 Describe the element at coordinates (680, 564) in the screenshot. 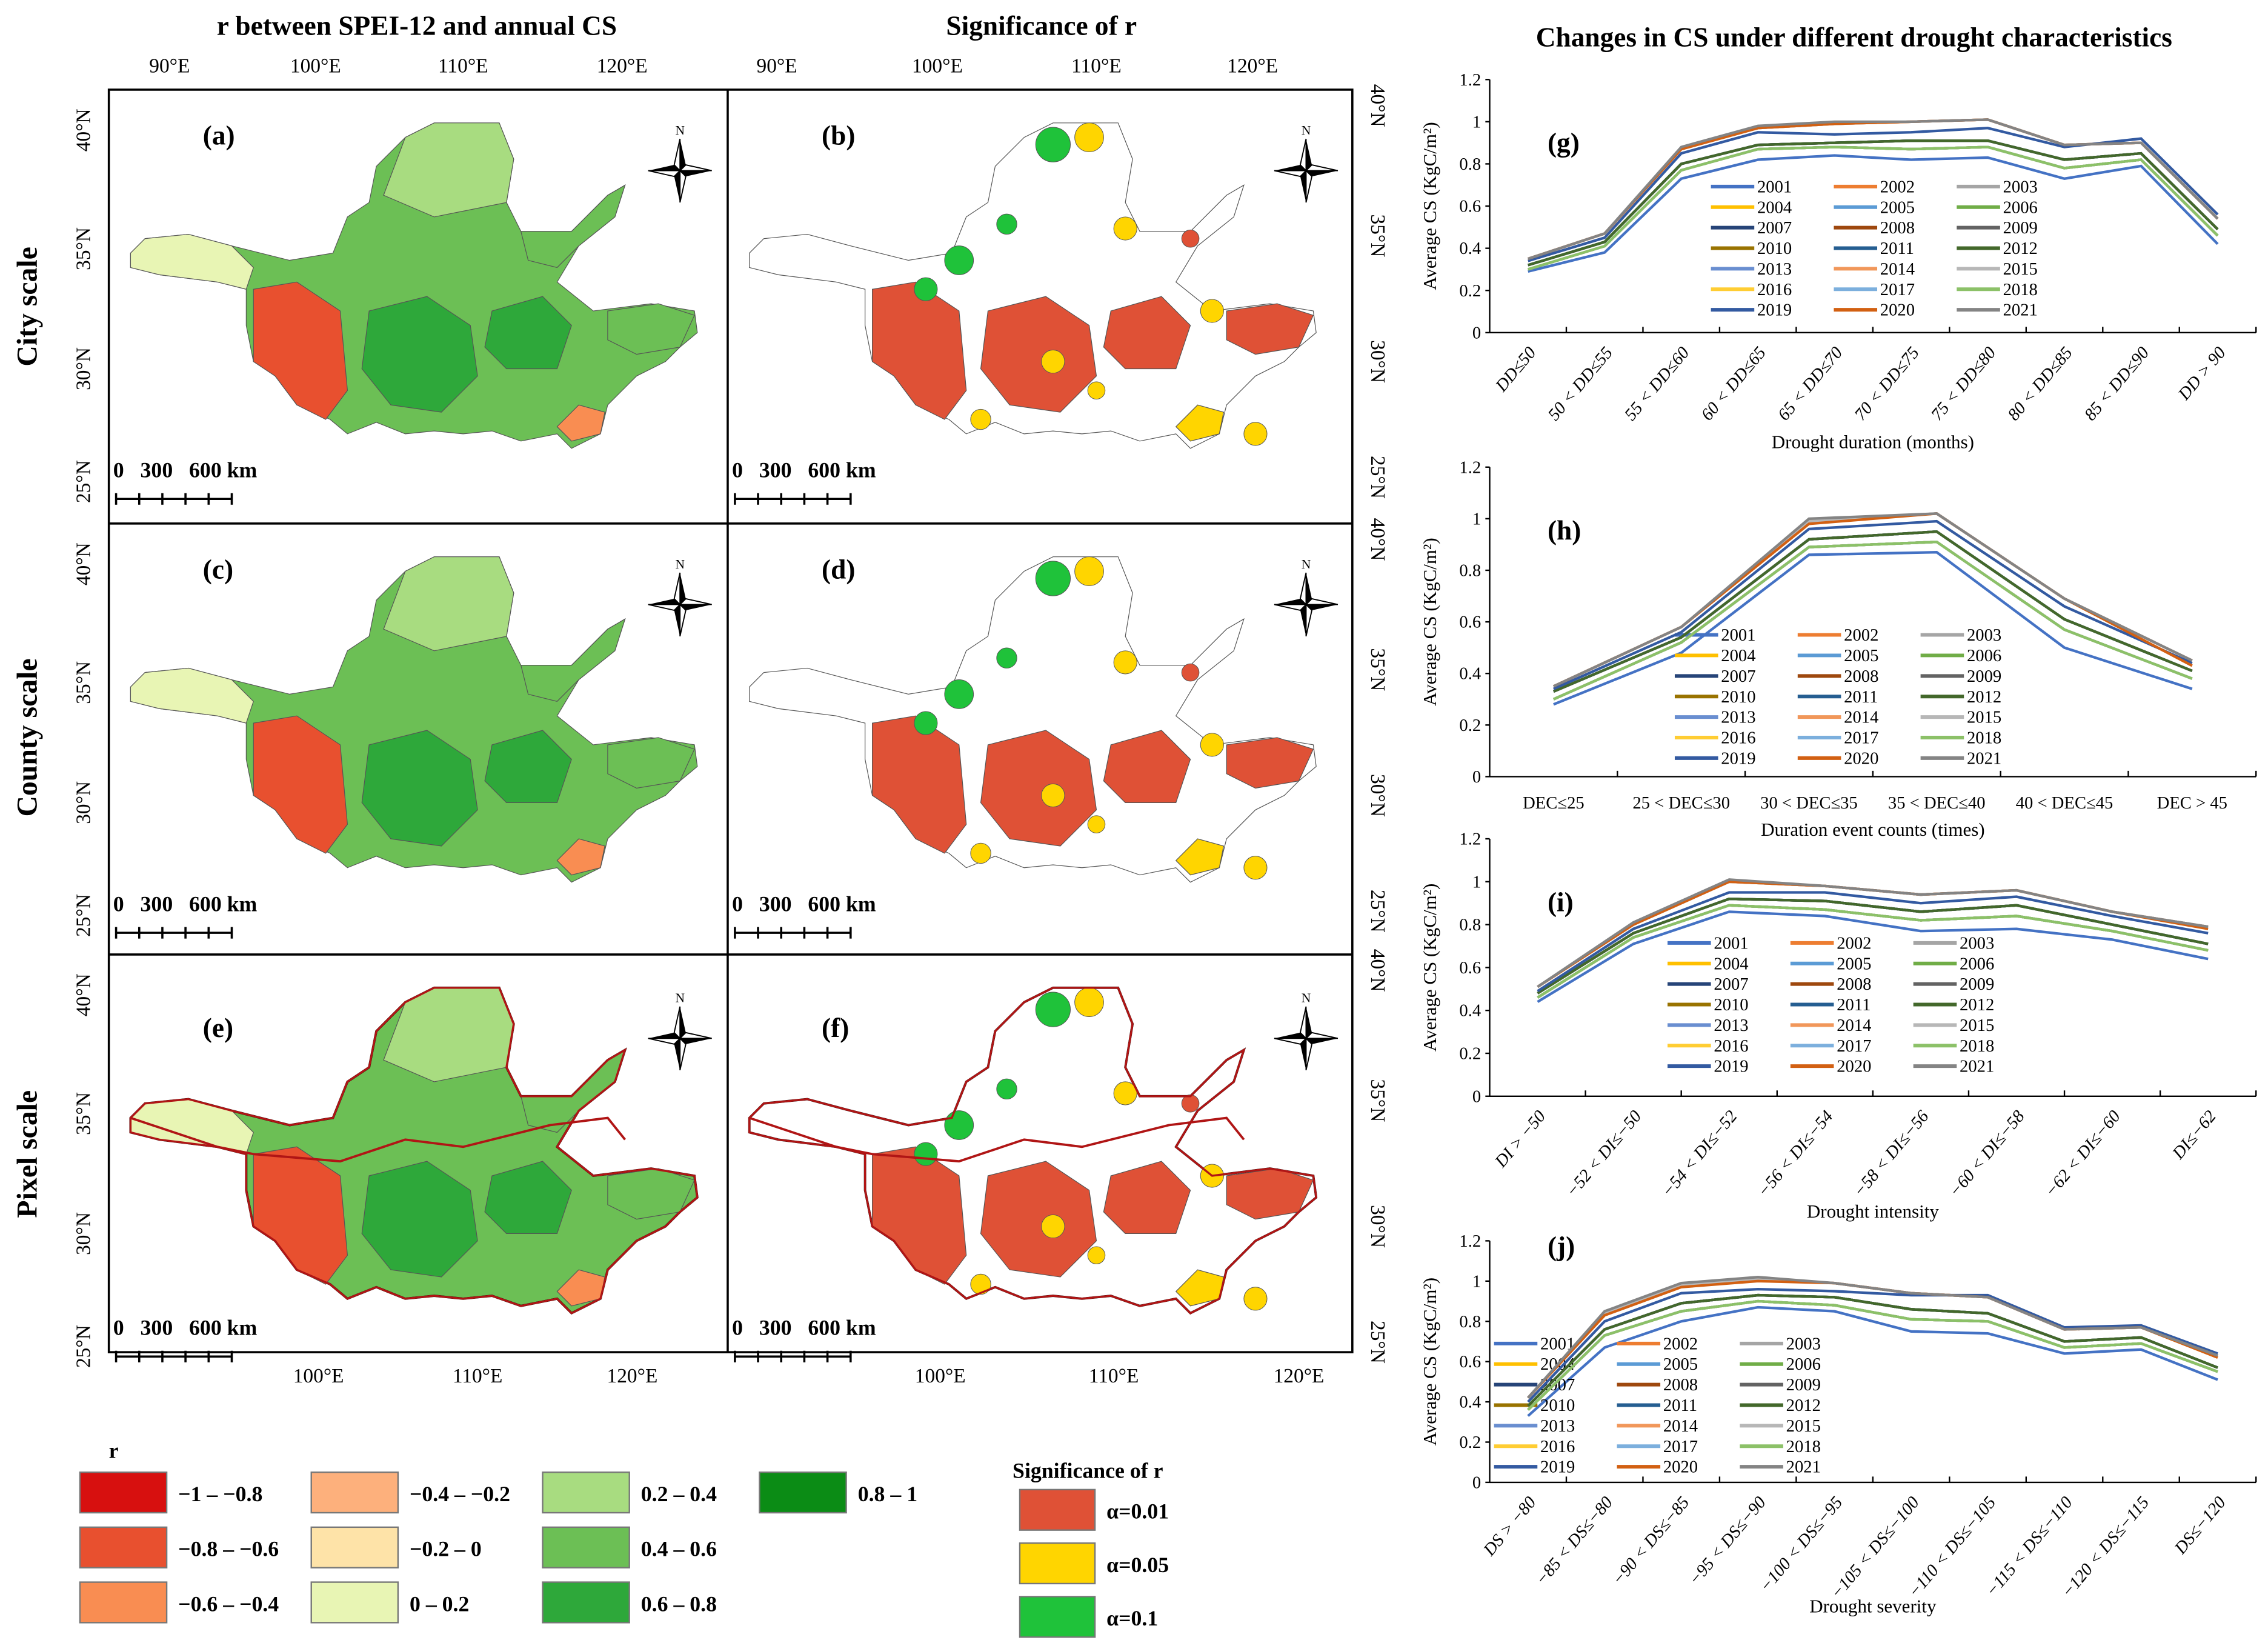

I see `north-label: N` at that location.